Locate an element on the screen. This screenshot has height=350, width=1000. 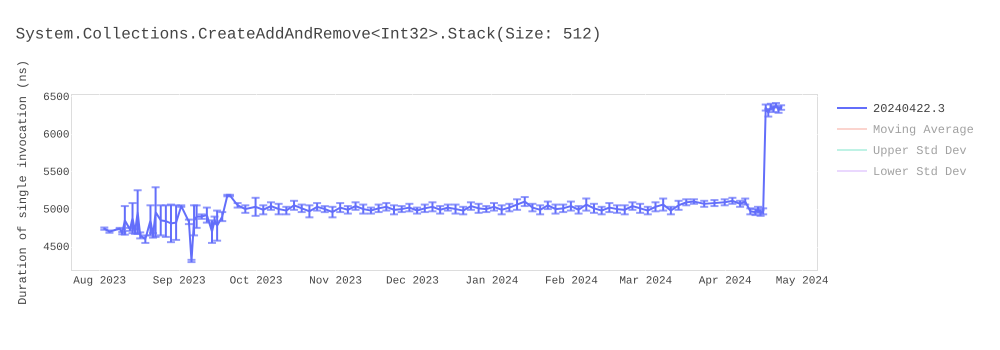
x-tick-label: Oct 2023 is located at coordinates (256, 282).